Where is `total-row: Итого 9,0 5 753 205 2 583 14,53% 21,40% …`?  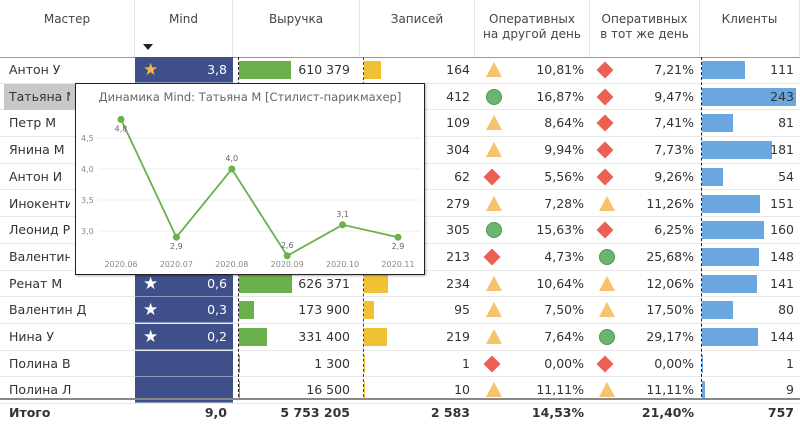 total-row: Итого 9,0 5 753 205 2 583 14,53% 21,40% … is located at coordinates (400, 411).